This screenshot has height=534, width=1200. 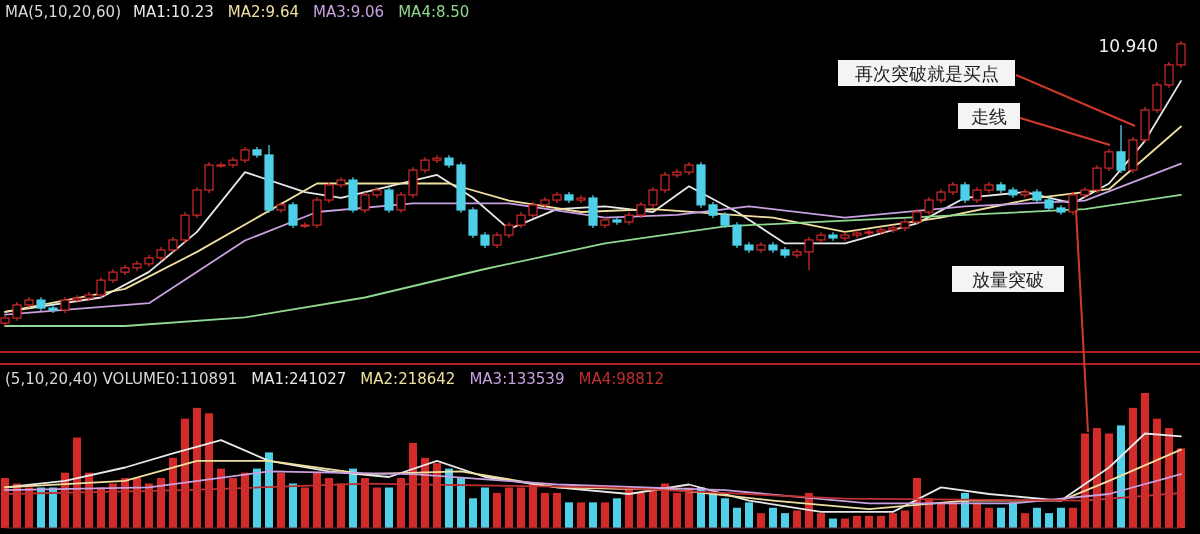 What do you see at coordinates (348, 12) in the screenshot?
I see `text: MA3:9.06` at bounding box center [348, 12].